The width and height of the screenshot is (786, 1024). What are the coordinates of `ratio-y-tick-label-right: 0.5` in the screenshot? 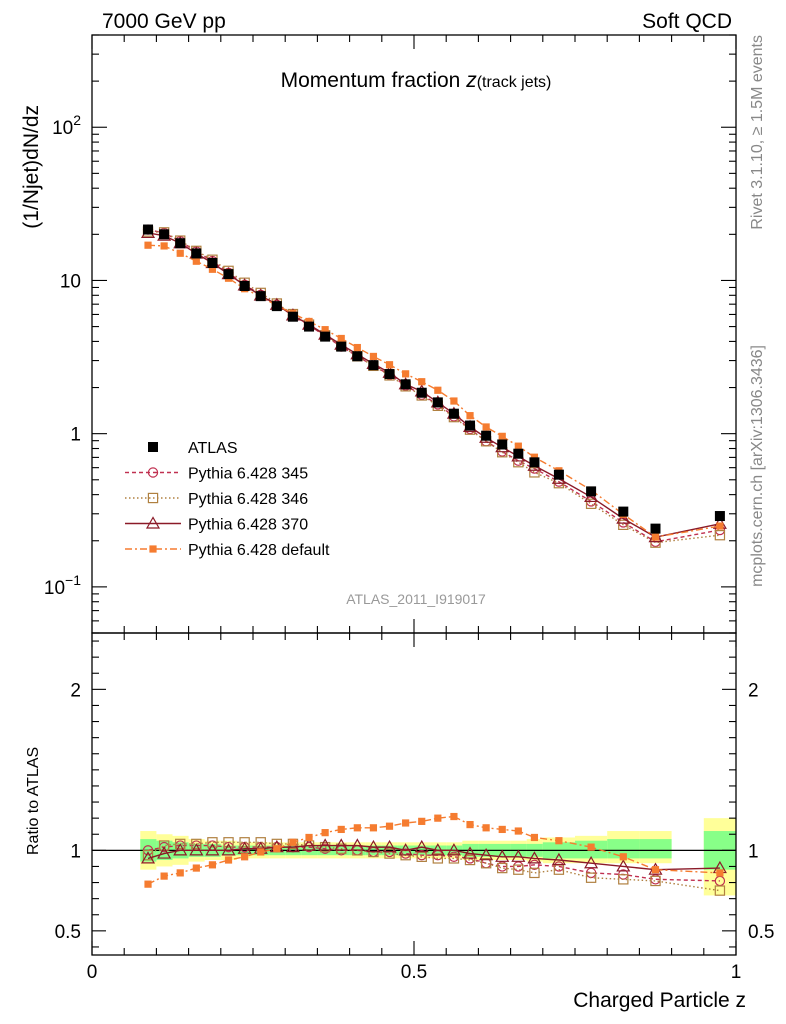 It's located at (761, 932).